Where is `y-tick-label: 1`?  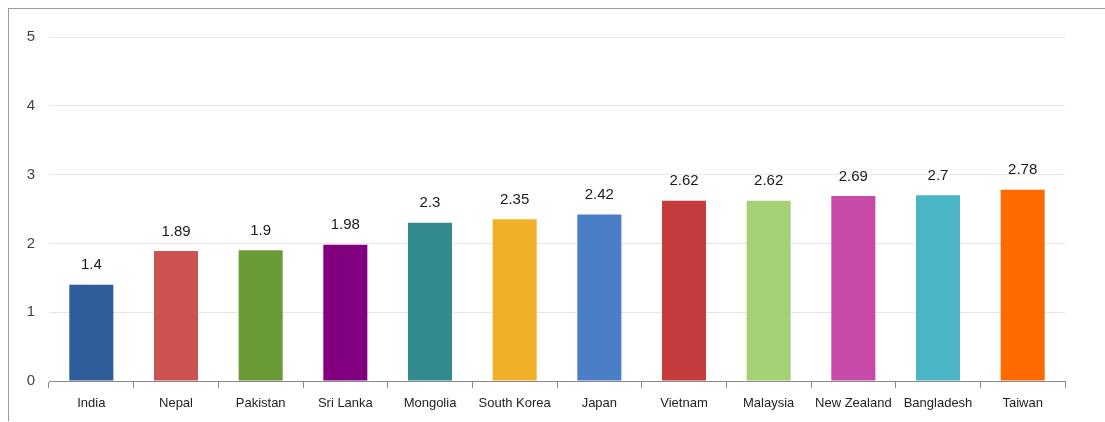 y-tick-label: 1 is located at coordinates (30, 311).